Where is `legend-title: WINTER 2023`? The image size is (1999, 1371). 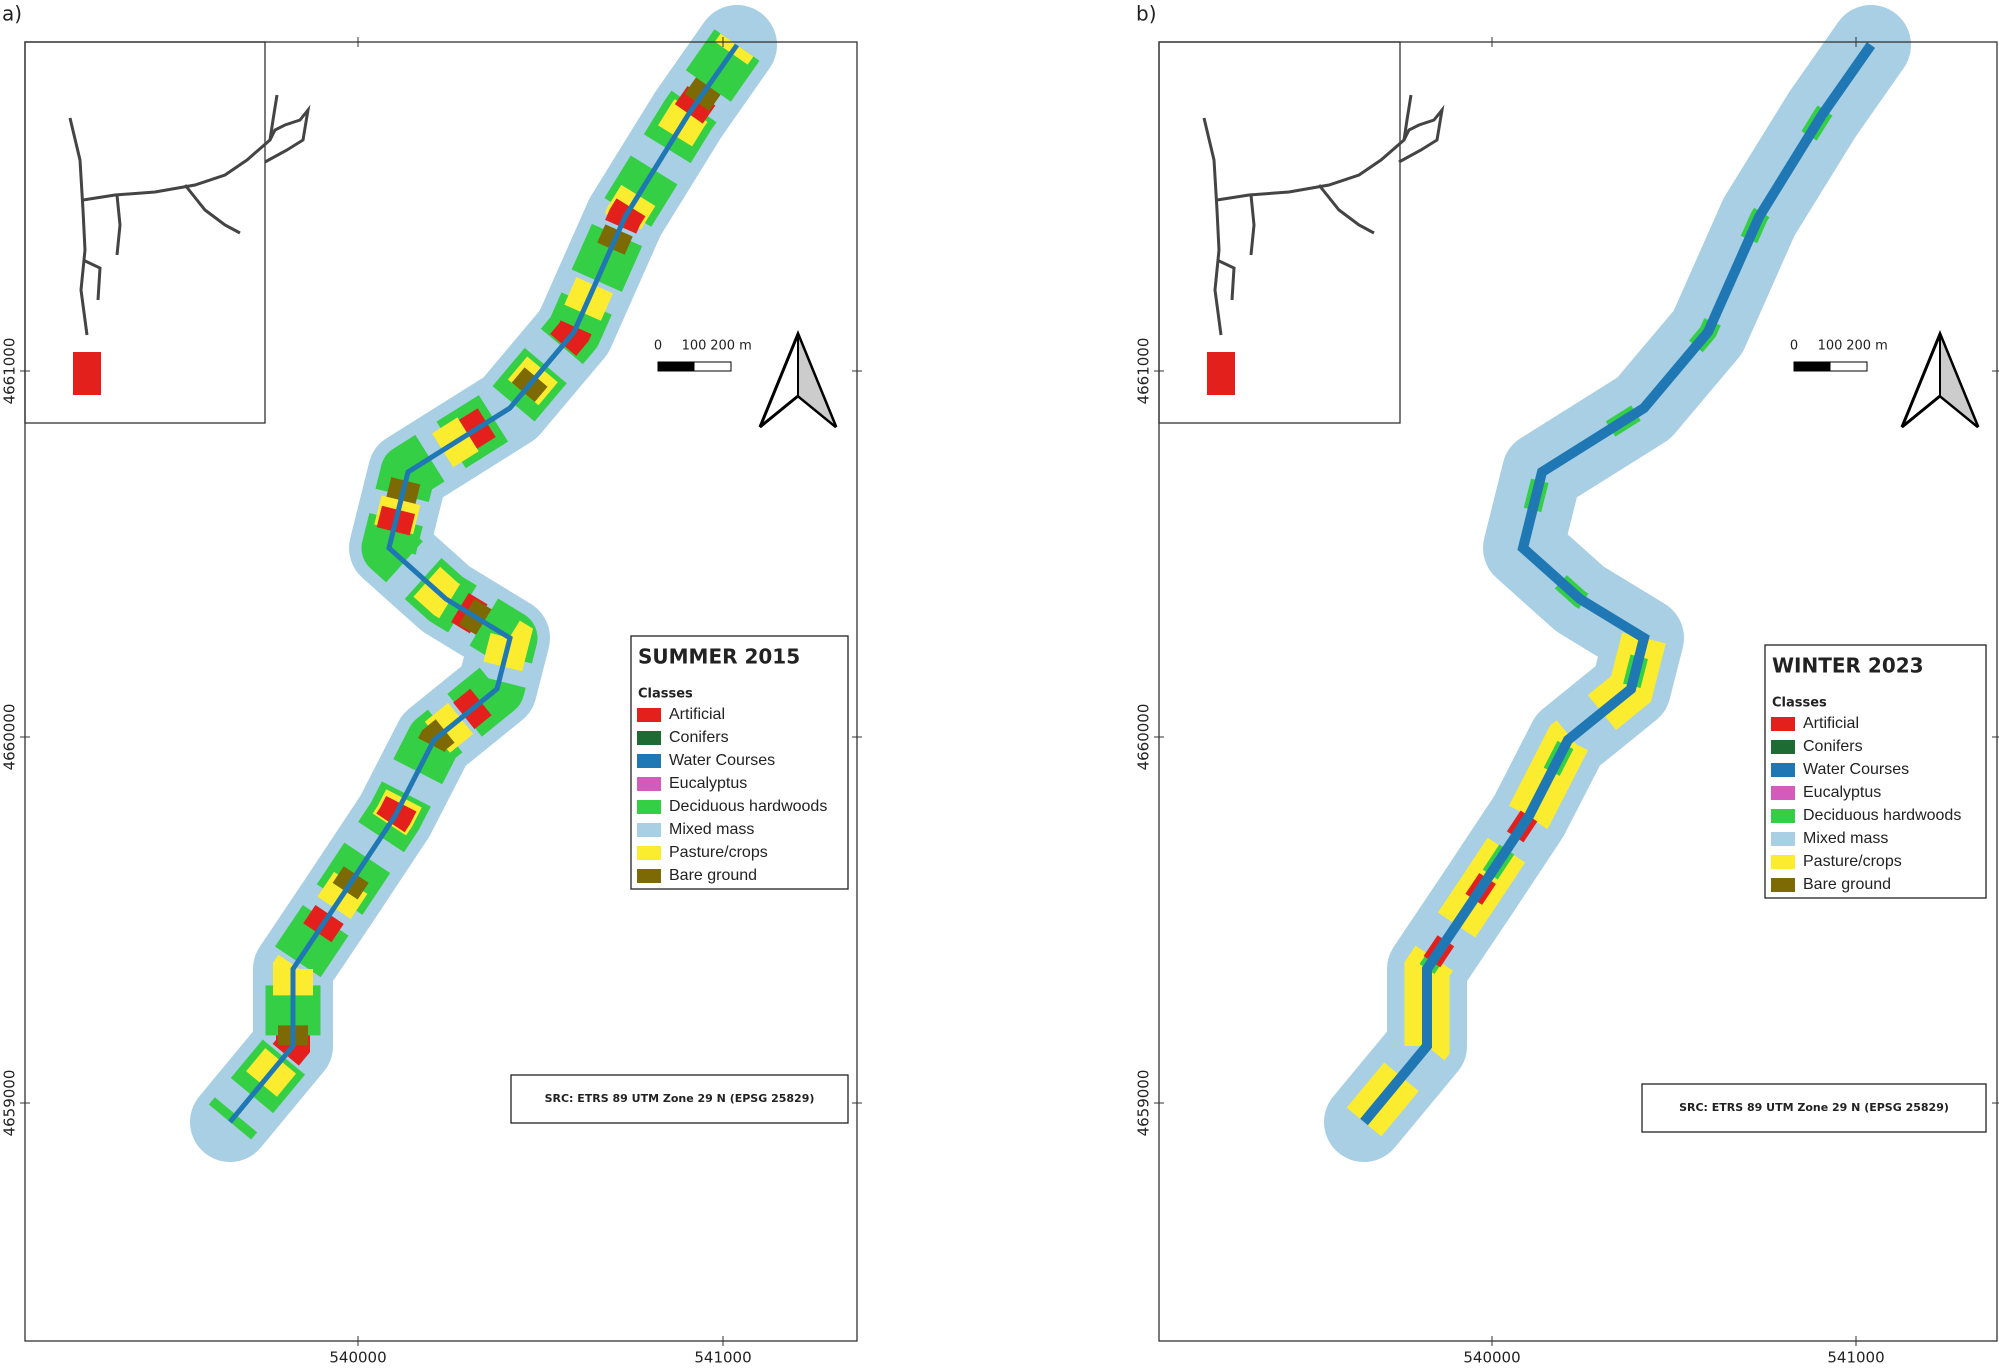 legend-title: WINTER 2023 is located at coordinates (1848, 666).